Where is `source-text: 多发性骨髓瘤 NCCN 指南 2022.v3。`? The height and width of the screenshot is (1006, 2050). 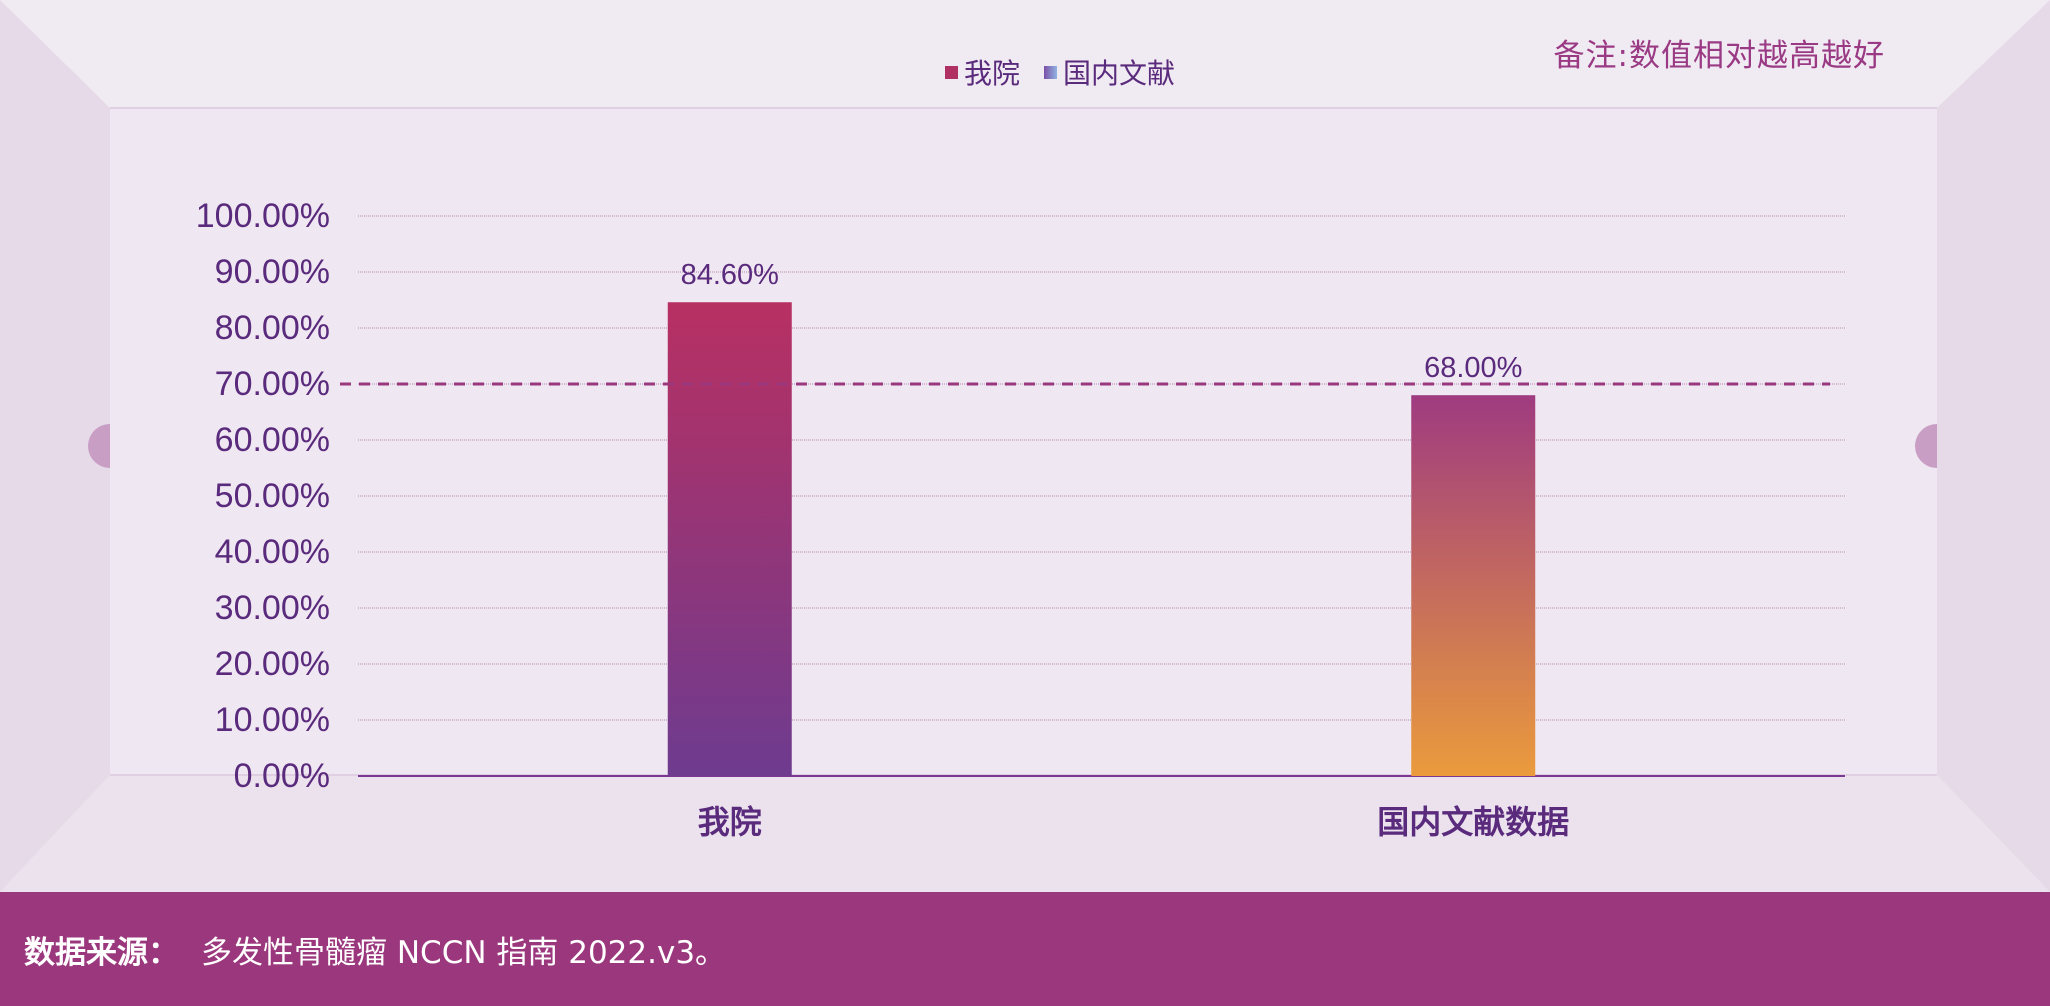
source-text: 多发性骨髓瘤 NCCN 指南 2022.v3。 is located at coordinates (464, 952).